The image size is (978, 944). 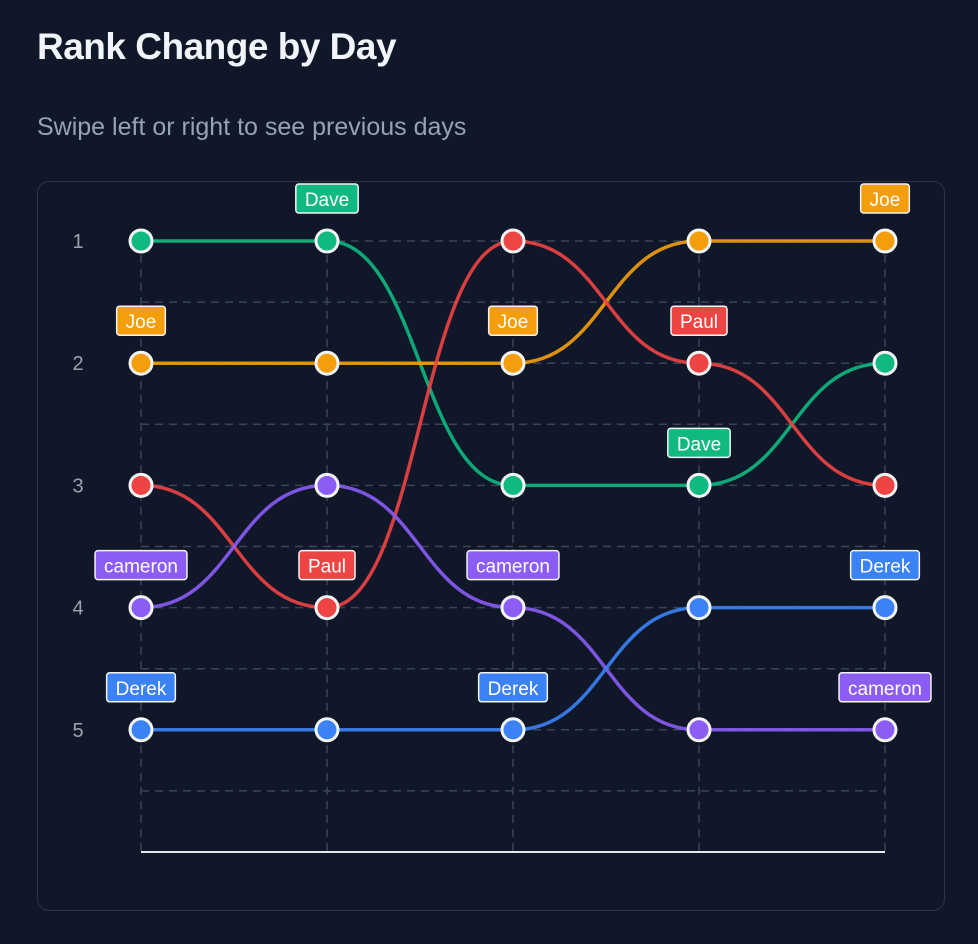 What do you see at coordinates (77, 731) in the screenshot?
I see `y-tick-label: 5` at bounding box center [77, 731].